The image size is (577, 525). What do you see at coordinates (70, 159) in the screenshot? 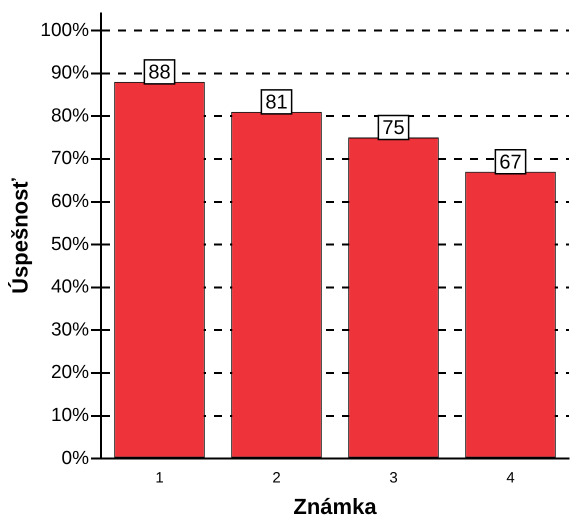
I see `y-tick-label: 70%` at bounding box center [70, 159].